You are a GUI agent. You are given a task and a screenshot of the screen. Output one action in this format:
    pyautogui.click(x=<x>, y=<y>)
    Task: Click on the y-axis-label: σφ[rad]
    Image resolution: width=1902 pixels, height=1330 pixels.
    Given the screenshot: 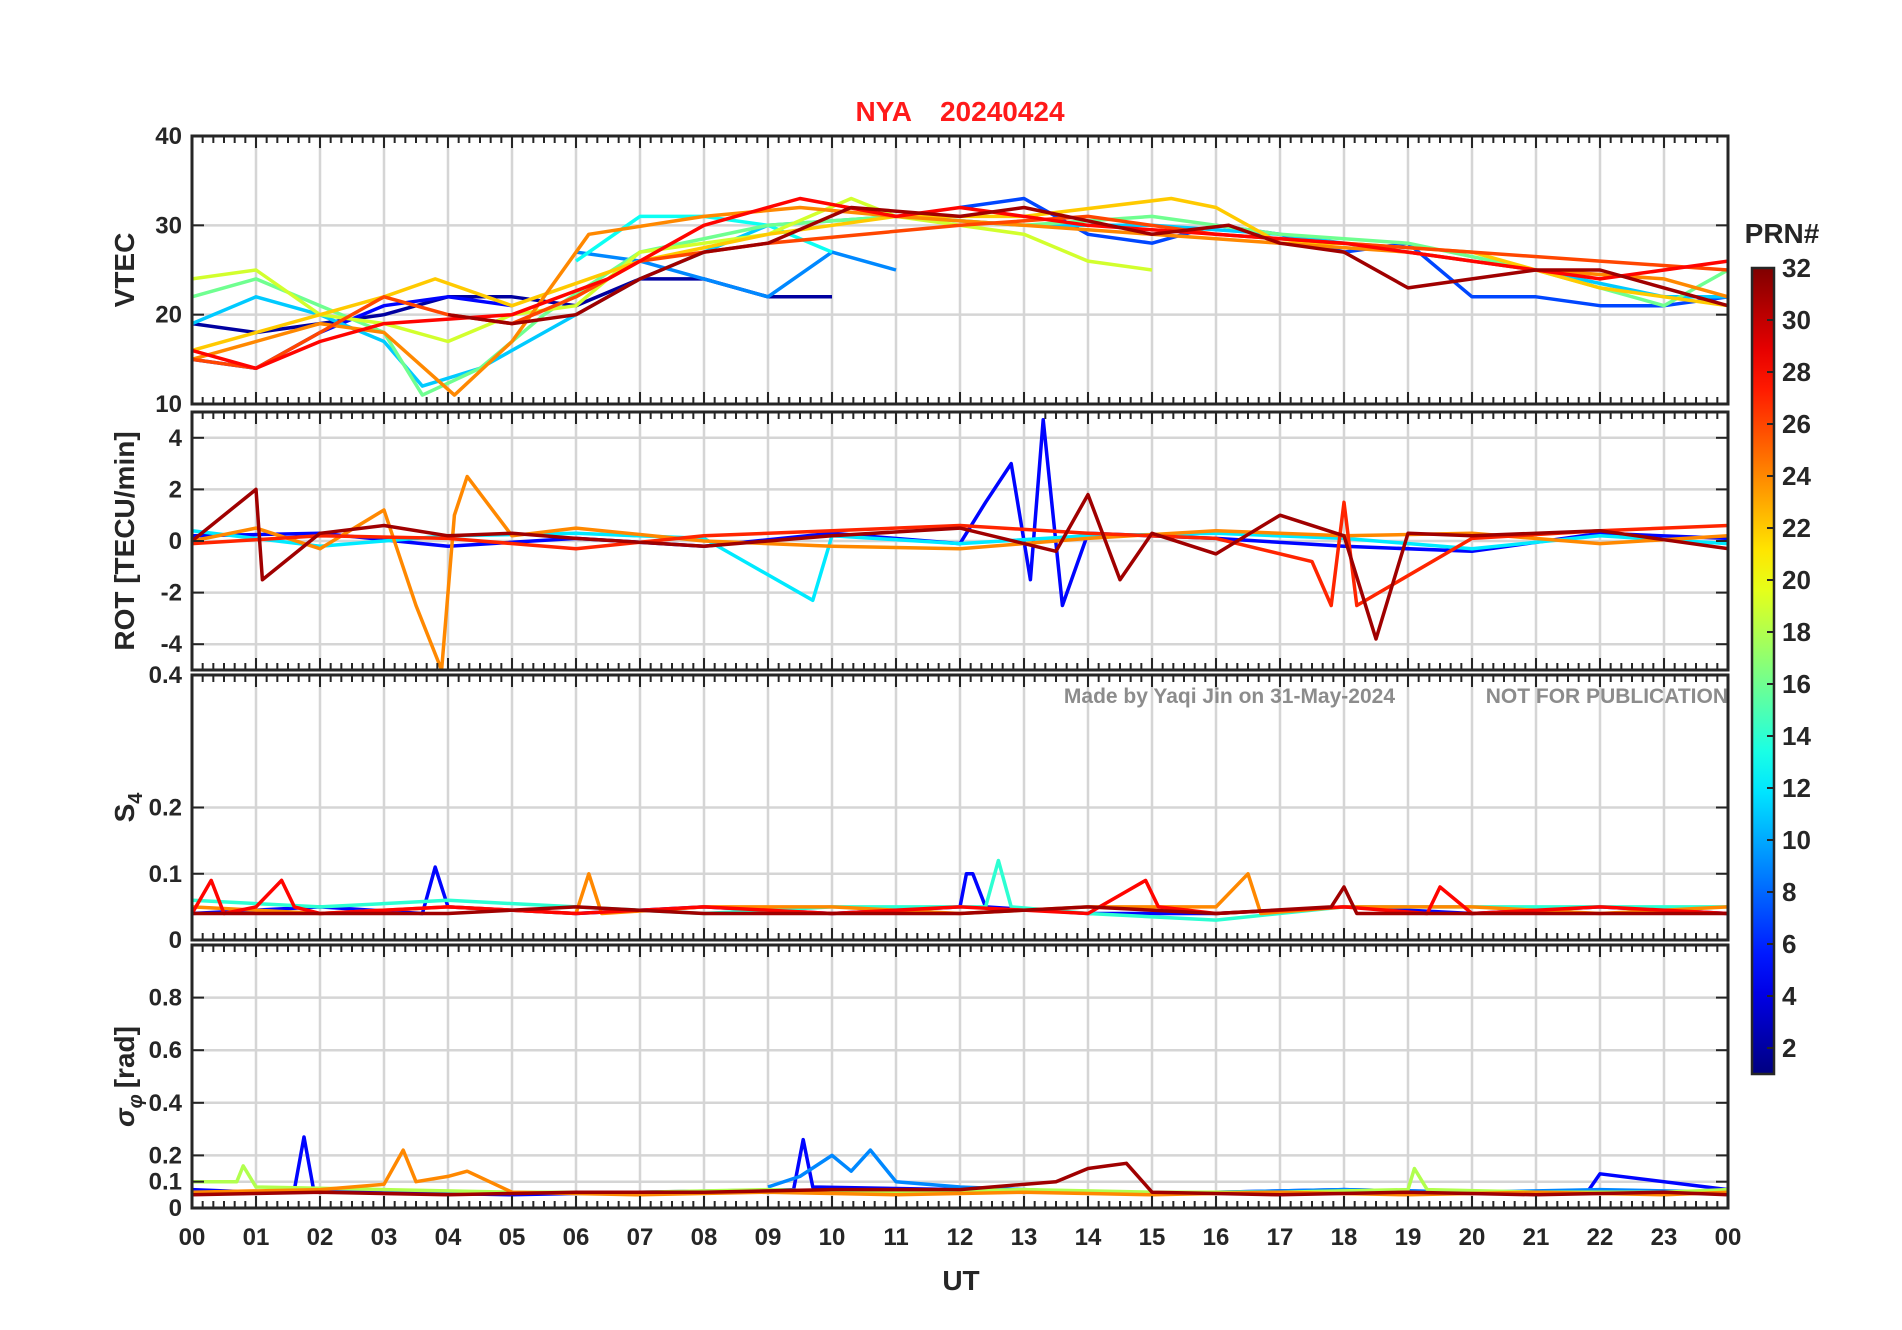 What is the action you would take?
    pyautogui.click(x=128, y=1076)
    